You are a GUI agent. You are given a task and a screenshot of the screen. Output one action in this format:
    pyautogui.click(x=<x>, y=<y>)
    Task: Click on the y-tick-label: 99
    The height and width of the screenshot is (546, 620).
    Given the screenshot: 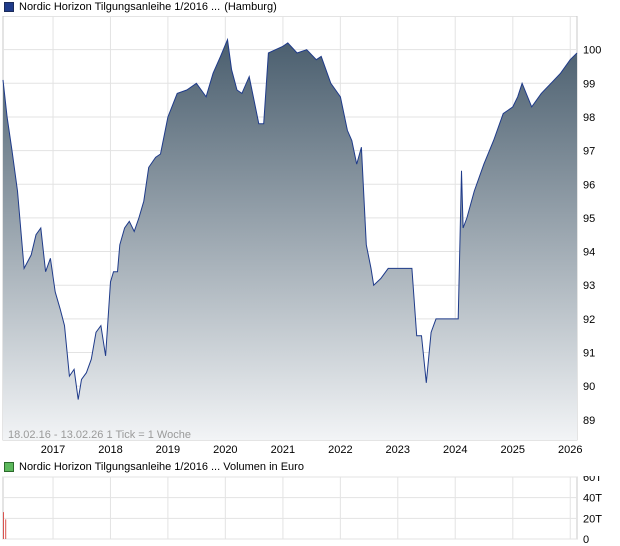 What is the action you would take?
    pyautogui.click(x=589, y=84)
    